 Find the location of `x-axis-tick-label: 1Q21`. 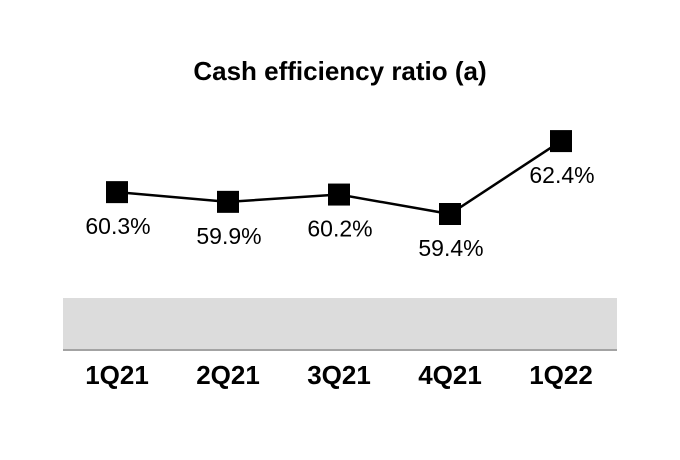

x-axis-tick-label: 1Q21 is located at coordinates (117, 375).